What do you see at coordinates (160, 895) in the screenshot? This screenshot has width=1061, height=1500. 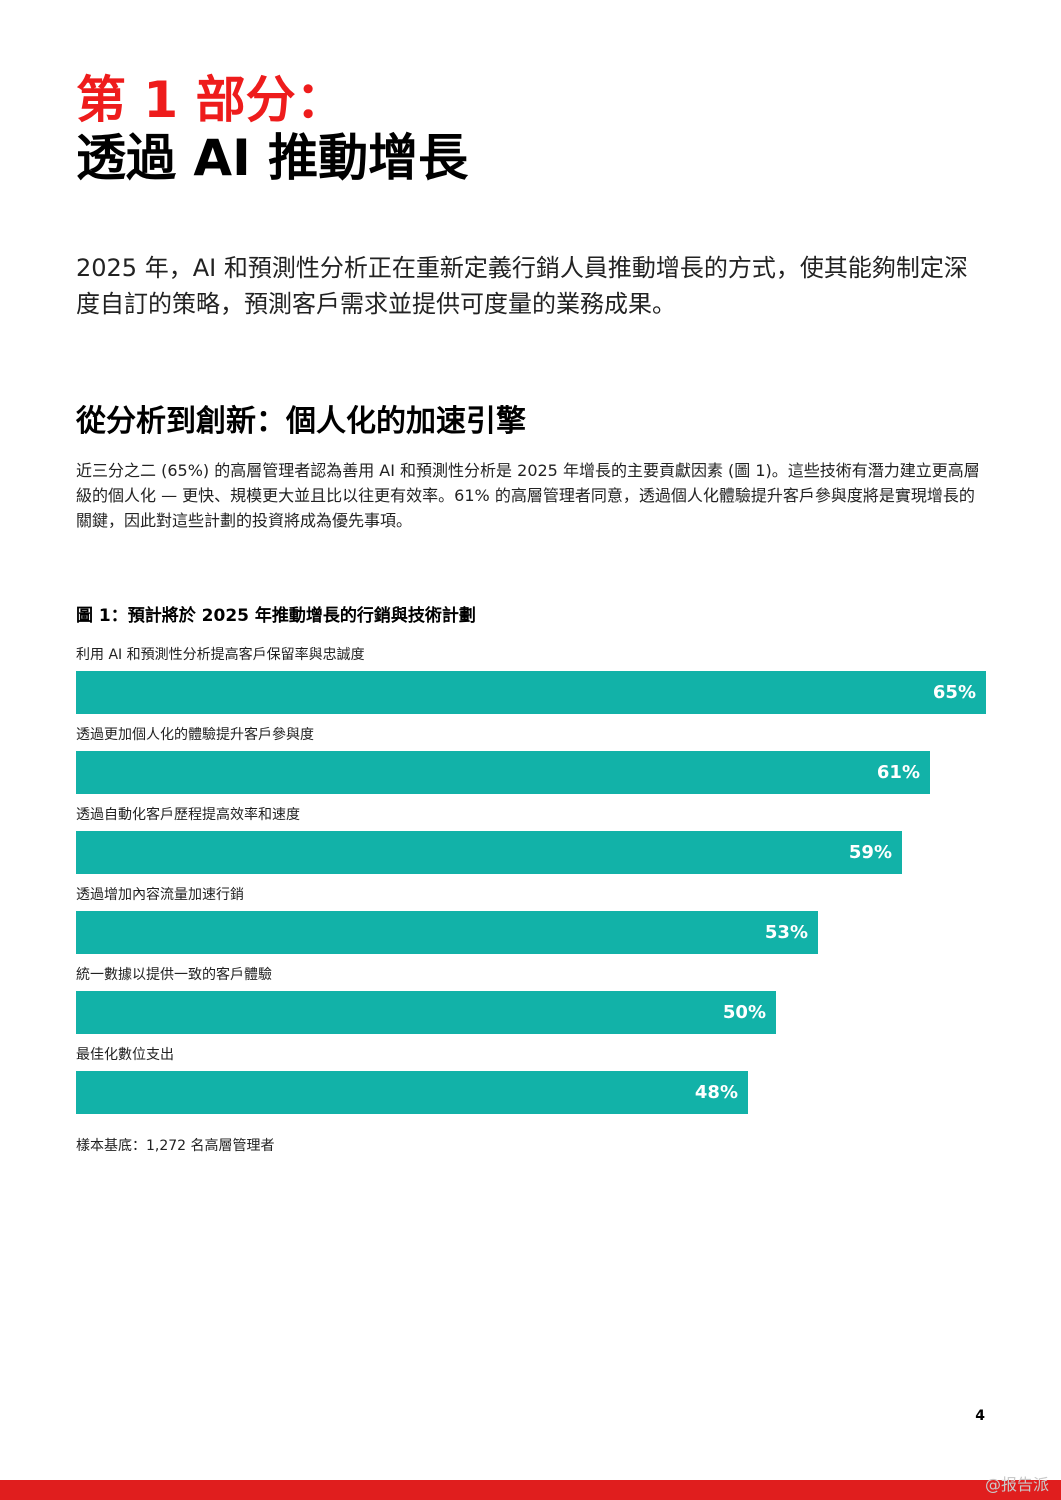 I see `bar-category-label: 透過增加內容流量加速行銷` at bounding box center [160, 895].